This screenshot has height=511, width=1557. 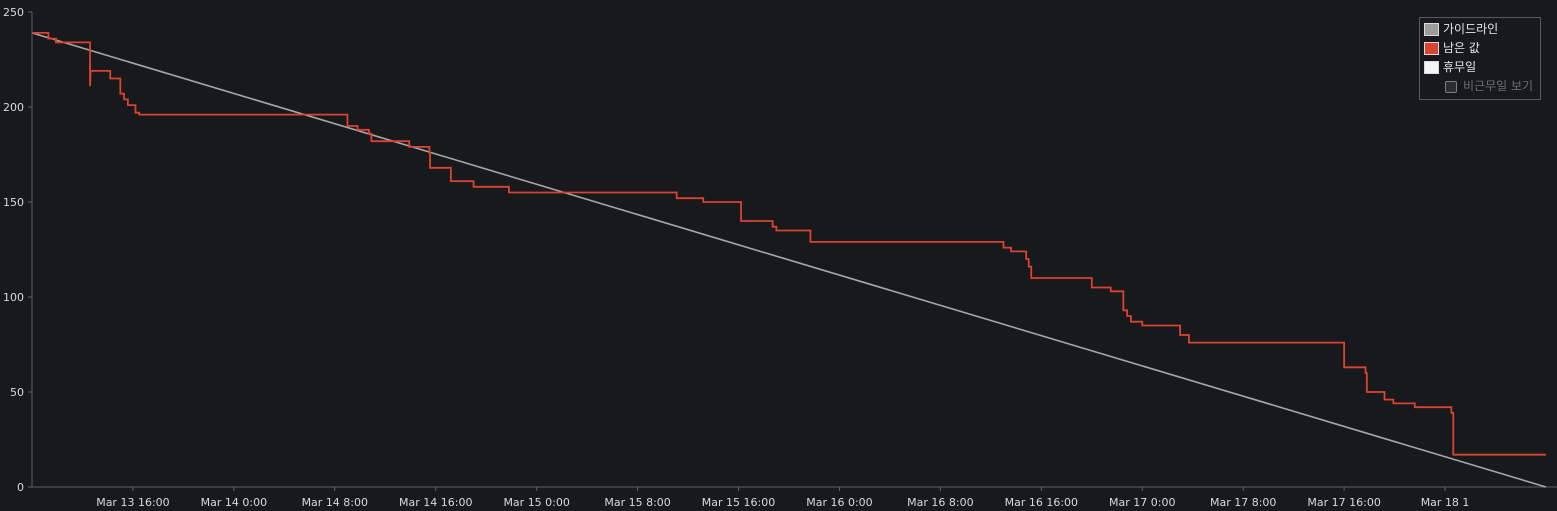 I want to click on y-tick-label: 50, so click(x=17, y=392).